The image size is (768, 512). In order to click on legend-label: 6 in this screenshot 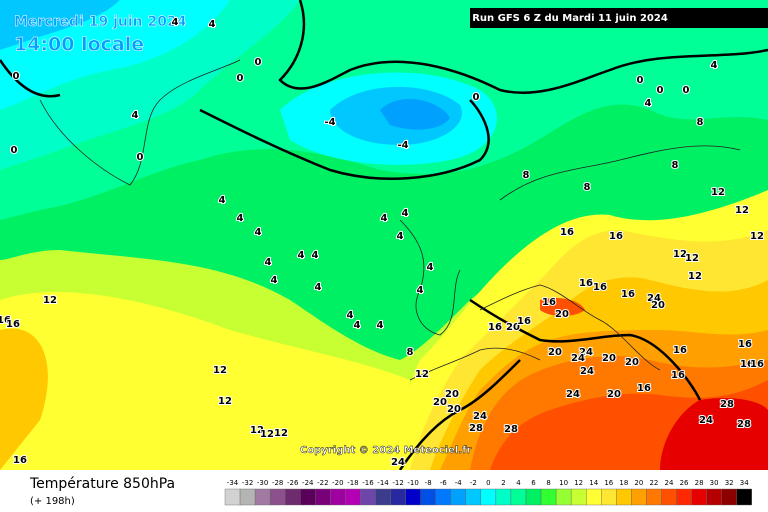, I will do `click(533, 483)`.